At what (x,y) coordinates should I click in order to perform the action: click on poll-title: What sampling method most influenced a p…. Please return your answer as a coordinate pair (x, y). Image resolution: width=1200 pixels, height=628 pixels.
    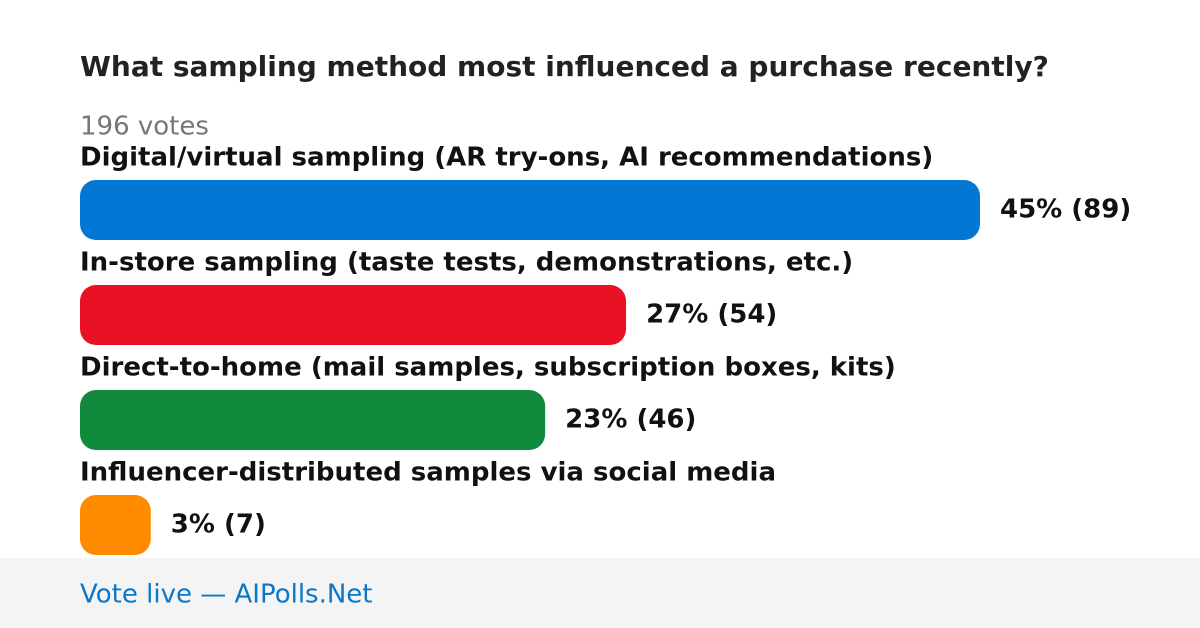
    Looking at the image, I should click on (564, 66).